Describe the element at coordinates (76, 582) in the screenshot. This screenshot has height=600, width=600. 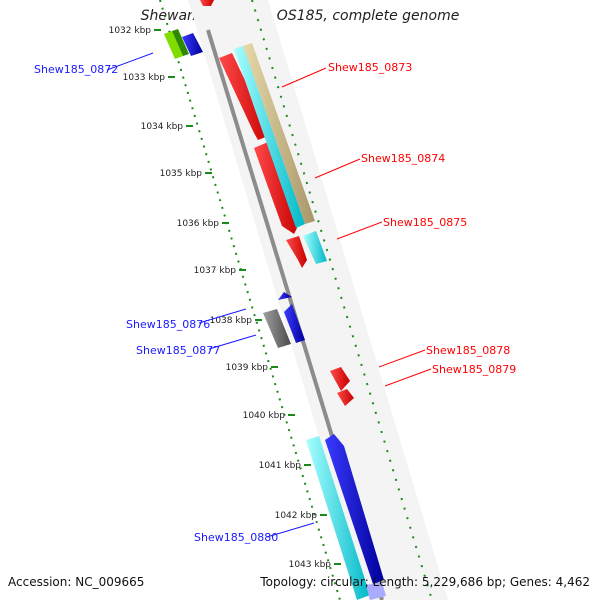
I see `accession-text: Accession: NC_009665` at that location.